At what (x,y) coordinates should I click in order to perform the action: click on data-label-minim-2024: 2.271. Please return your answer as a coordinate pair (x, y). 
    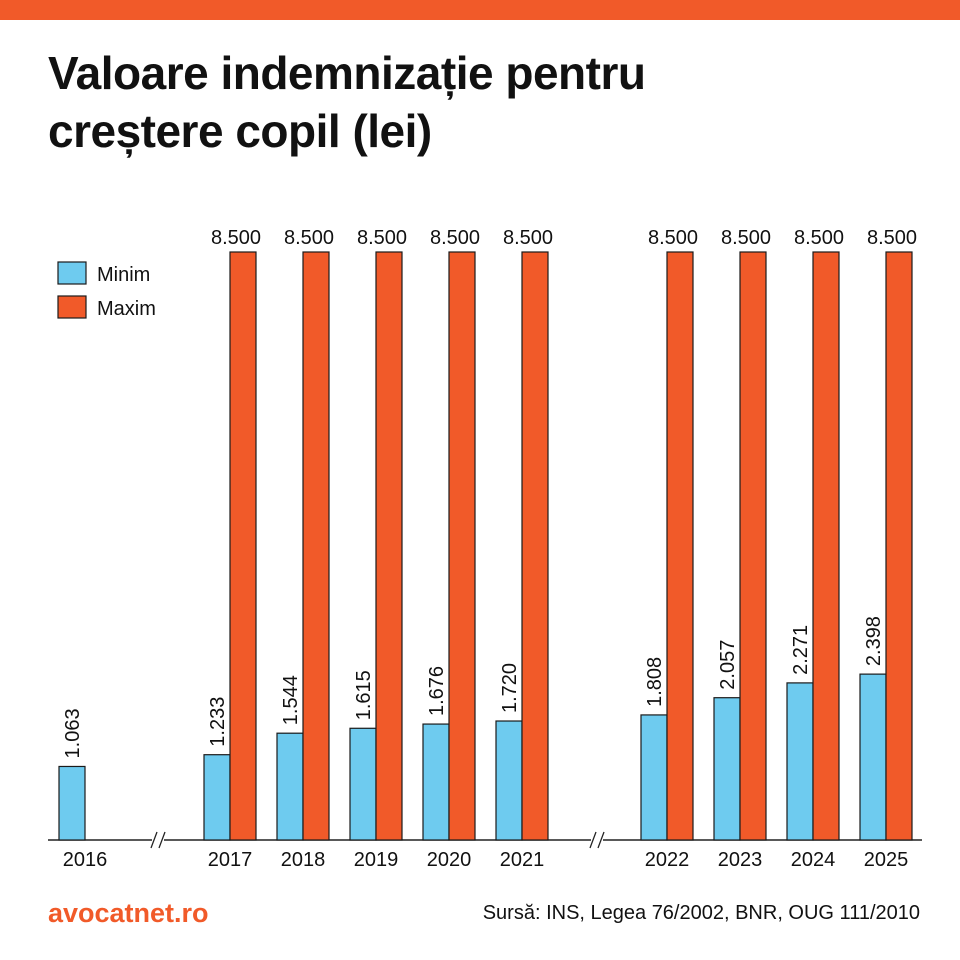
    Looking at the image, I should click on (801, 650).